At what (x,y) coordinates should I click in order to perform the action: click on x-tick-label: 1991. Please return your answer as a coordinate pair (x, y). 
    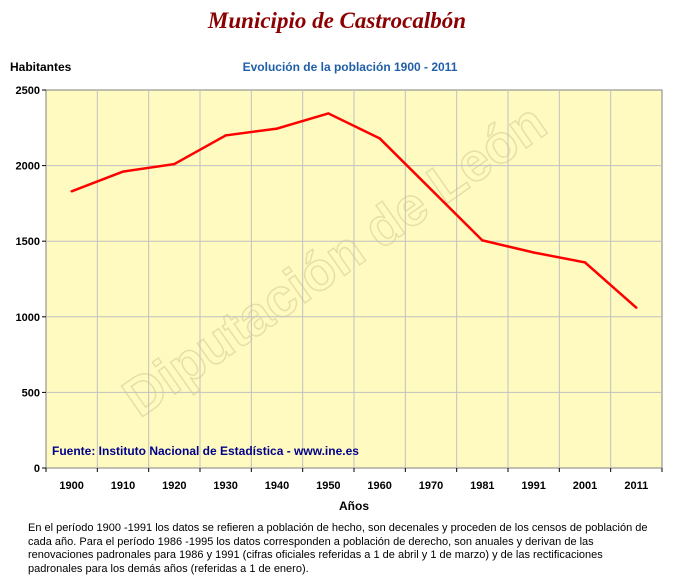
    Looking at the image, I should click on (533, 486).